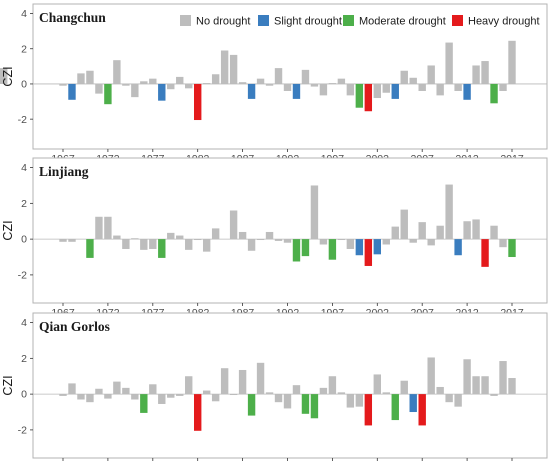 Image resolution: width=550 pixels, height=464 pixels. I want to click on x-tick-label: 2017, so click(512, 463).